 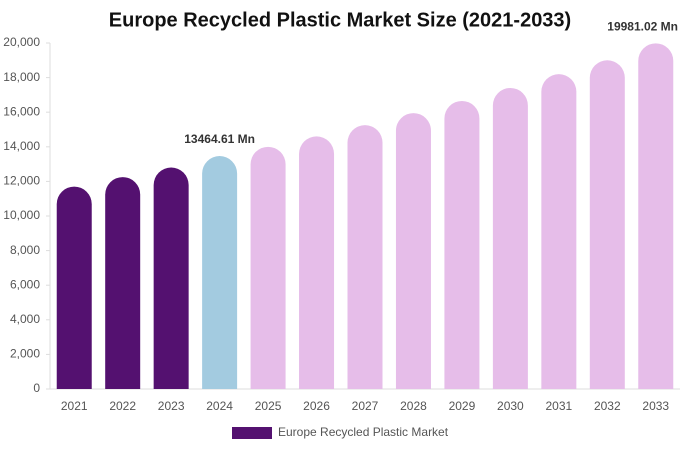 What do you see at coordinates (25, 354) in the screenshot?
I see `y-tick-label: 2,000` at bounding box center [25, 354].